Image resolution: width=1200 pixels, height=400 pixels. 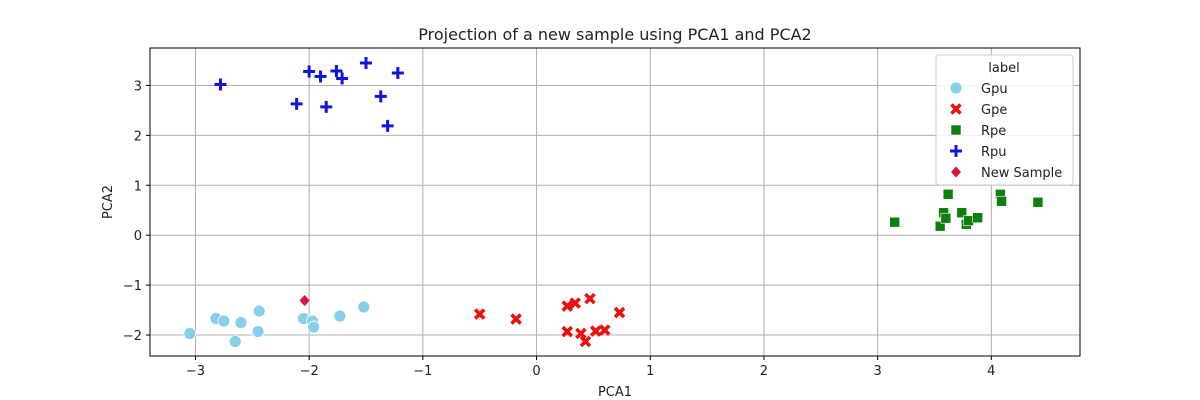 What do you see at coordinates (108, 202) in the screenshot?
I see `y-axis-label: PCA2` at bounding box center [108, 202].